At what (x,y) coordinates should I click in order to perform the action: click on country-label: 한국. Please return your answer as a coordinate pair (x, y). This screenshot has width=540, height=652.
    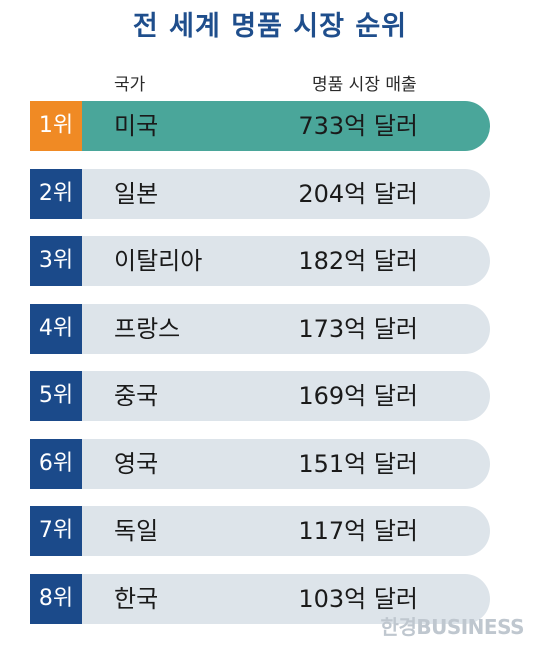
    Looking at the image, I should click on (136, 598).